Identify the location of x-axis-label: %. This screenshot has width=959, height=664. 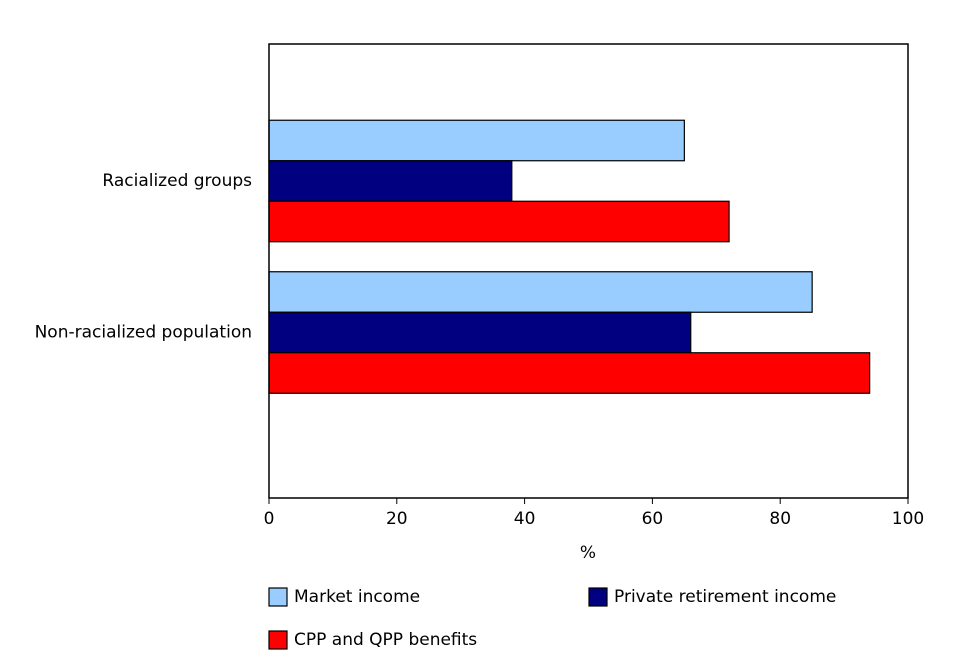
(588, 553).